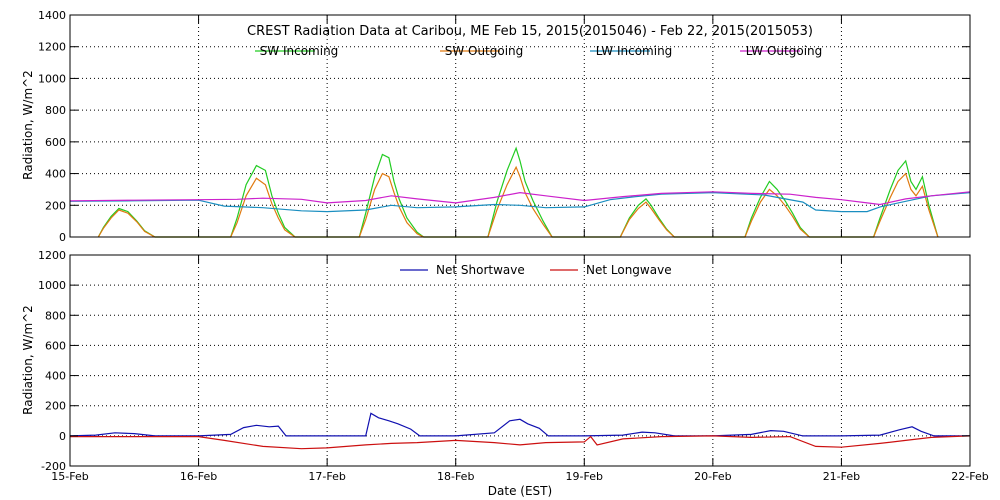 This screenshot has width=1000, height=500. I want to click on legend-label: SW Incoming, so click(299, 51).